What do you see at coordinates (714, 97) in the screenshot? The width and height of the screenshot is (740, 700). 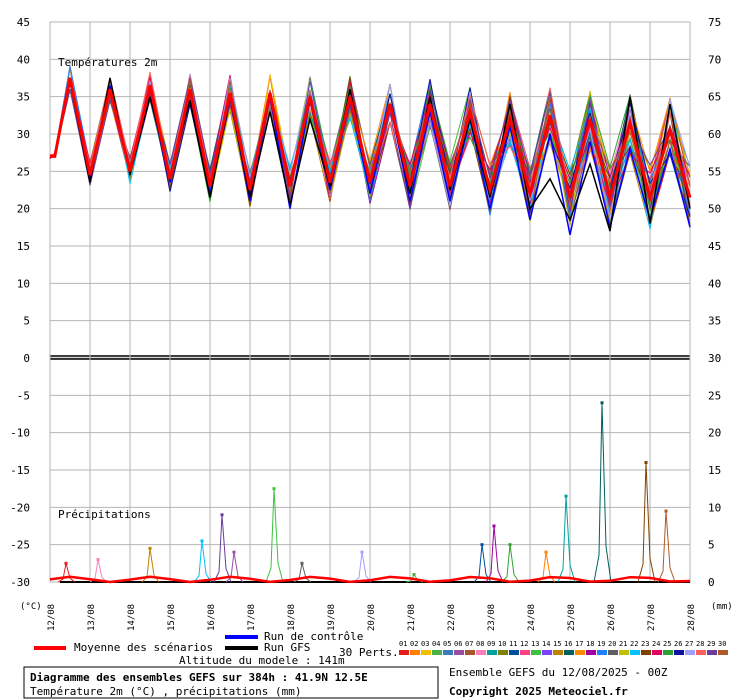 I see `right-tick-label: 65` at bounding box center [714, 97].